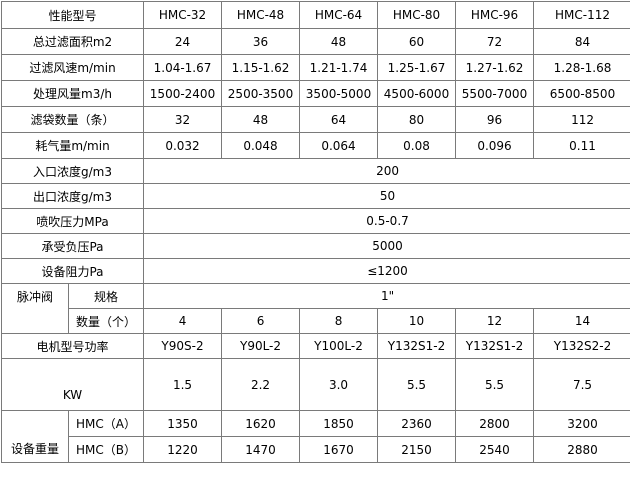 This screenshot has height=492, width=630. I want to click on cell: 0.08, so click(417, 145).